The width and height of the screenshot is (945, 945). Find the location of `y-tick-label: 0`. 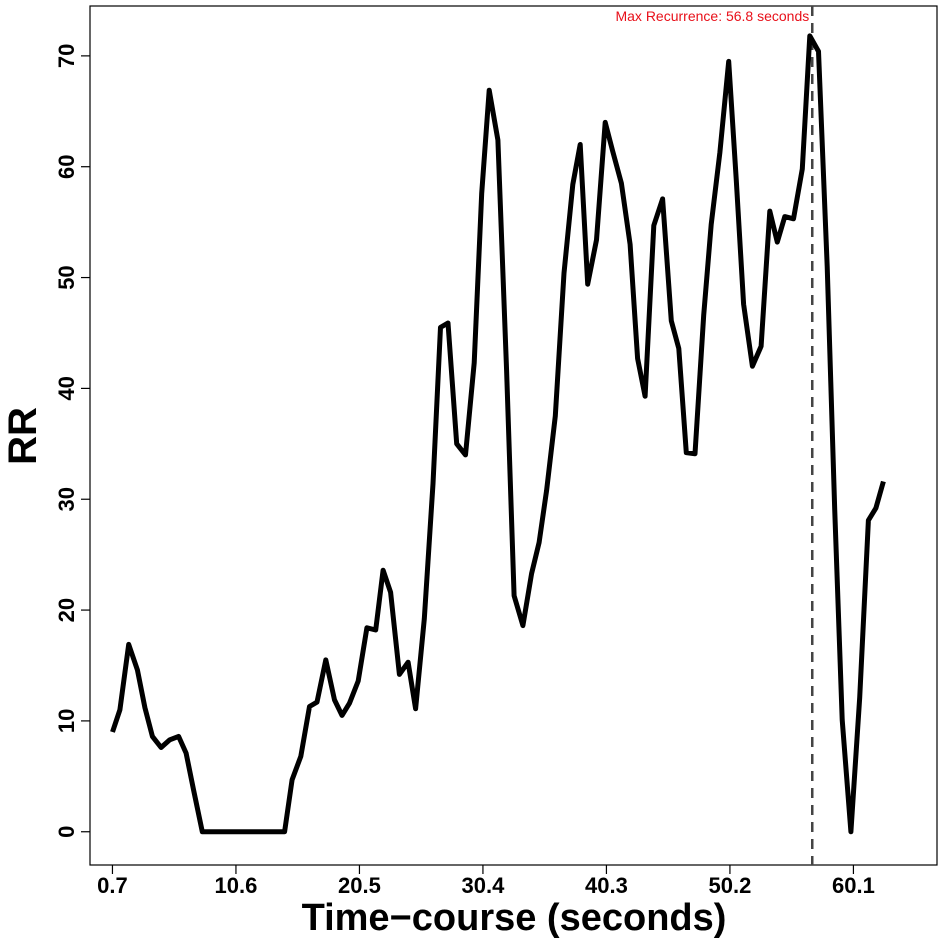

y-tick-label: 0 is located at coordinates (66, 832).